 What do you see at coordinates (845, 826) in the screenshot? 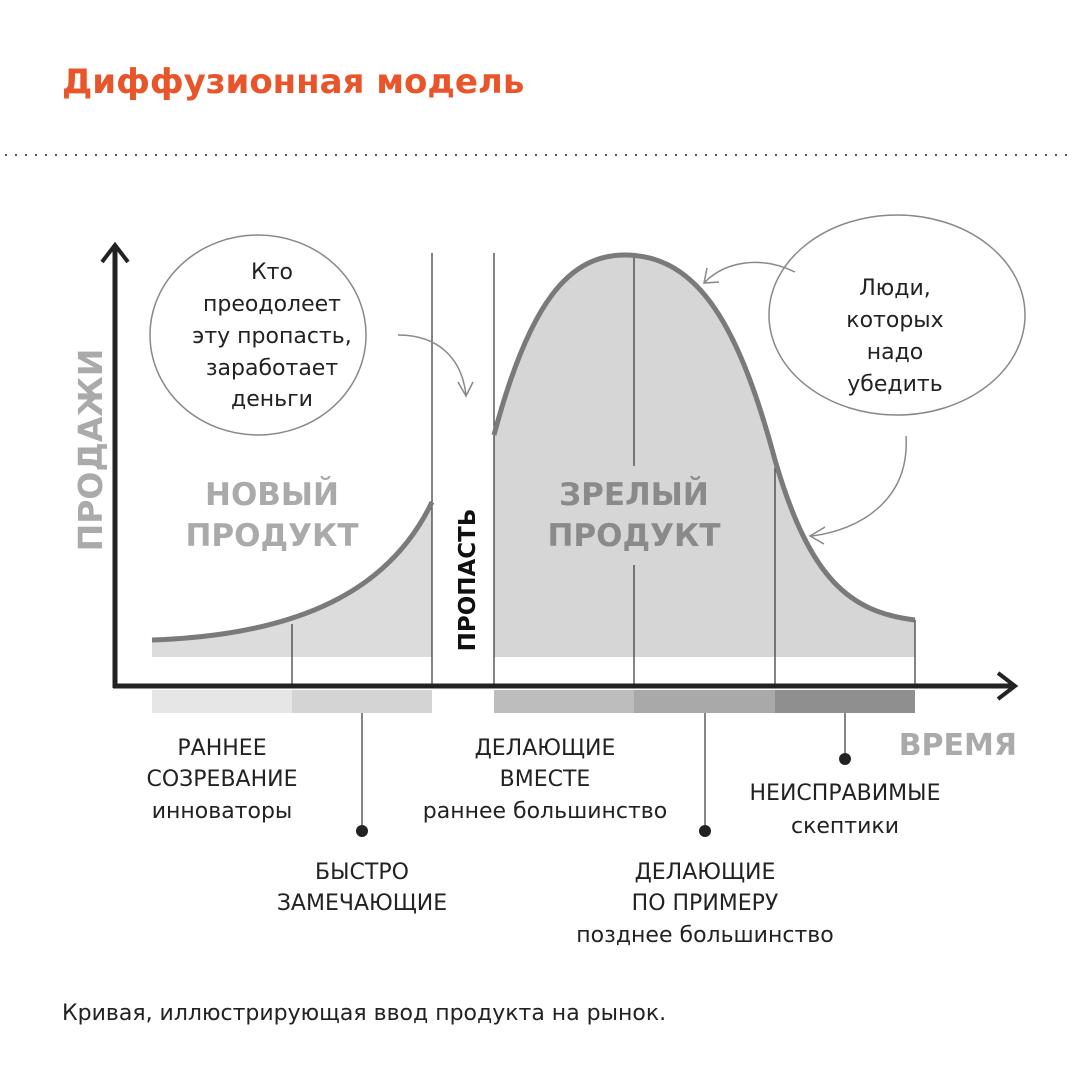
I see `segment-sub-laggards: скептики` at bounding box center [845, 826].